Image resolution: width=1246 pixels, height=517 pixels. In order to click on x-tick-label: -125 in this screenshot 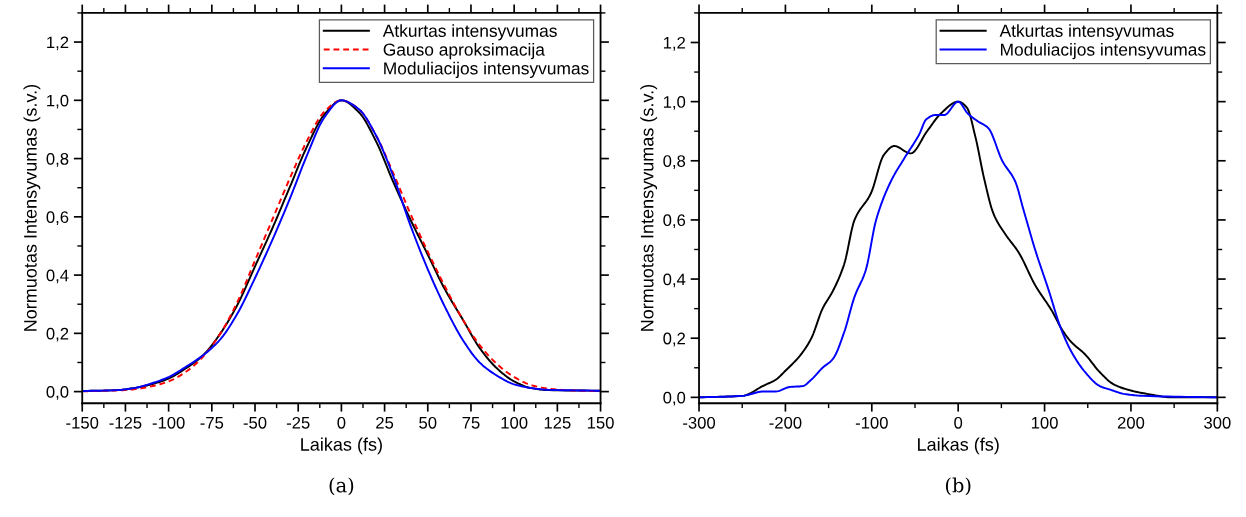, I will do `click(125, 422)`.